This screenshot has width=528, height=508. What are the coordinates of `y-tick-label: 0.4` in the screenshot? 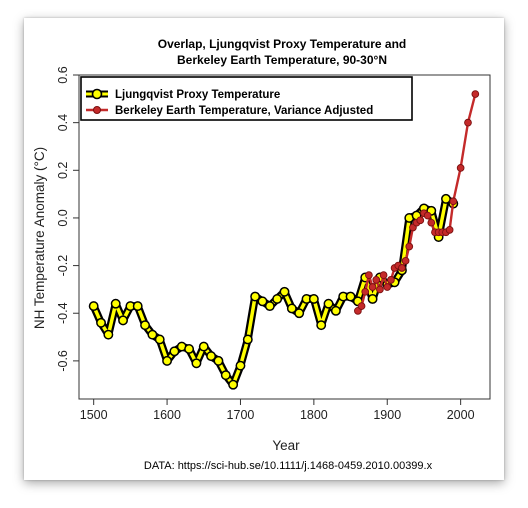 It's located at (63, 122).